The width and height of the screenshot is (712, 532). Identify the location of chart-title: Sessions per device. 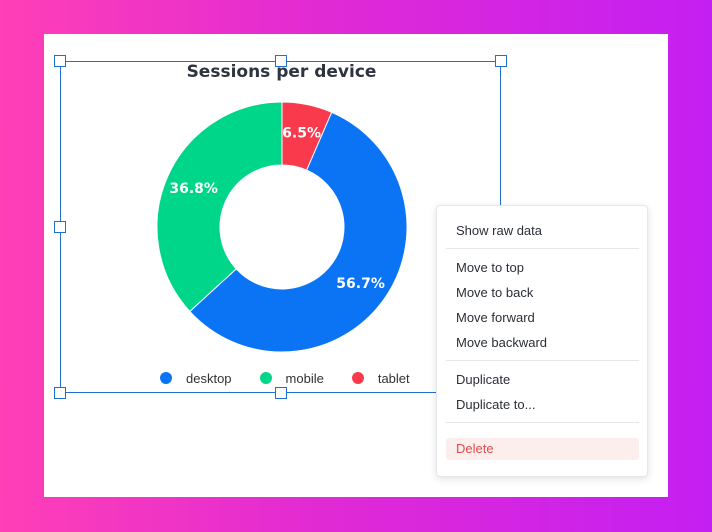
(281, 72).